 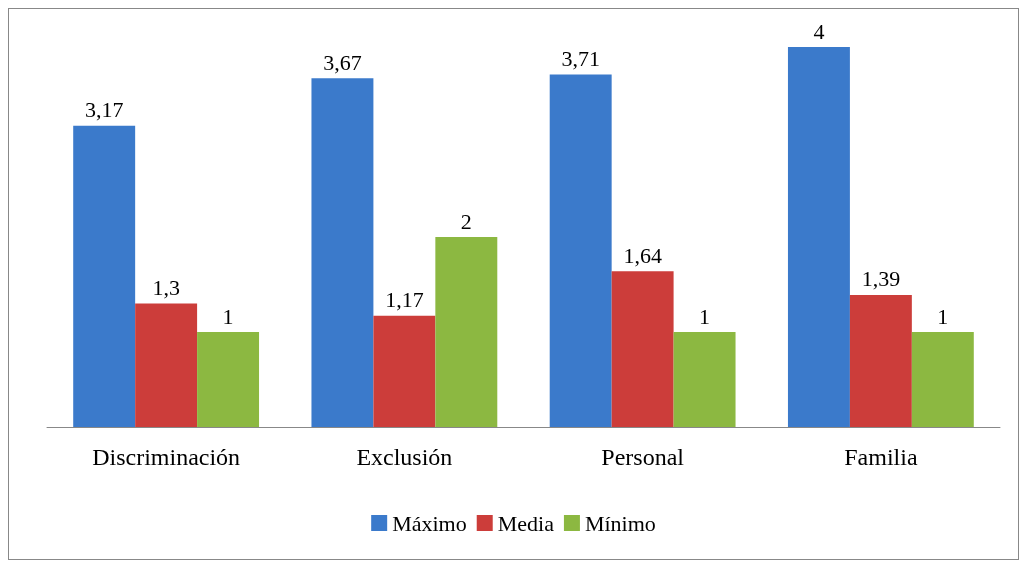 I want to click on x-tick-label: Personal, so click(x=643, y=457).